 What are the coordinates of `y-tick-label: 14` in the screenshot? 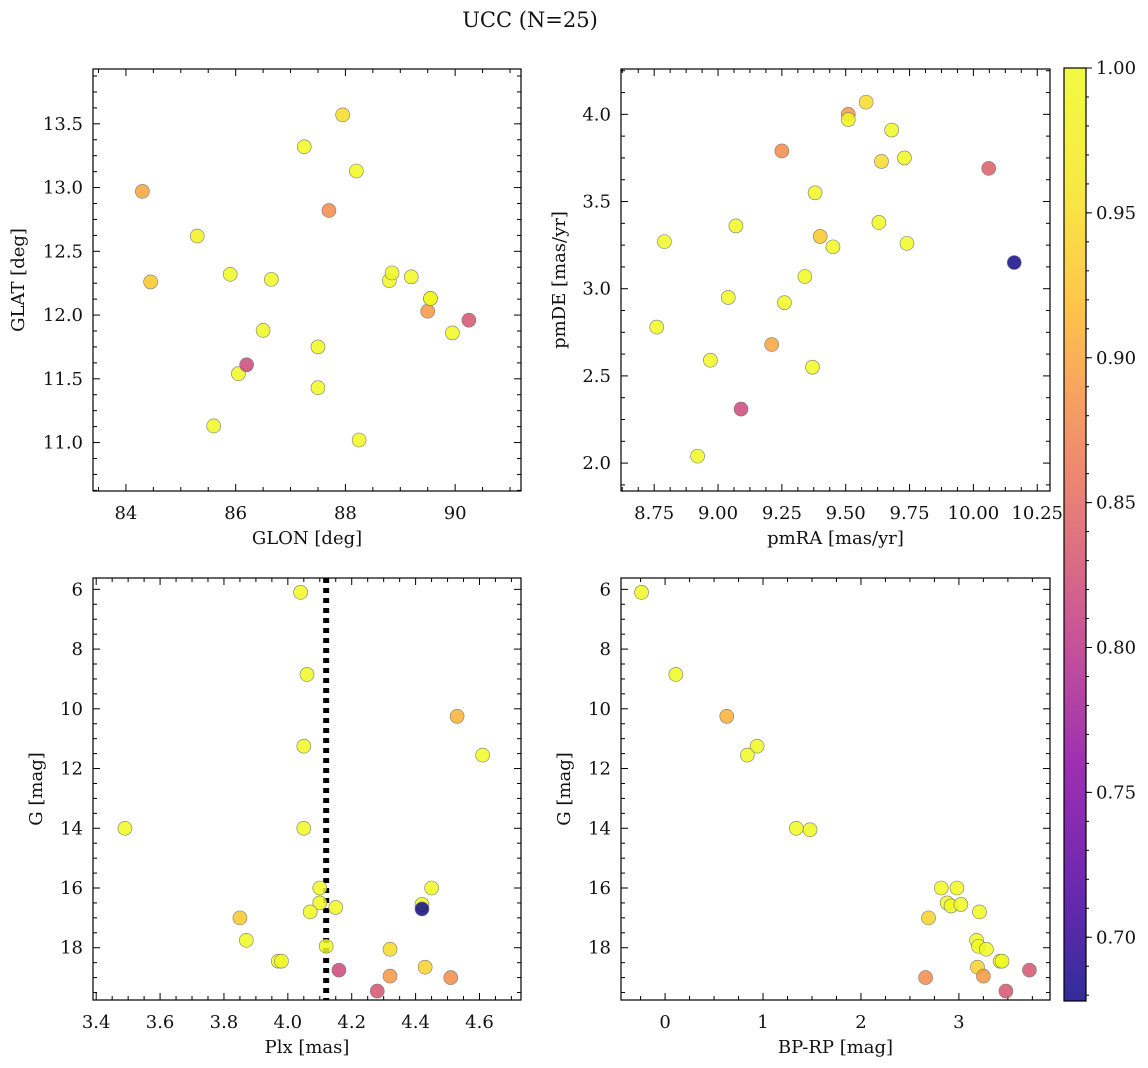 It's located at (599, 828).